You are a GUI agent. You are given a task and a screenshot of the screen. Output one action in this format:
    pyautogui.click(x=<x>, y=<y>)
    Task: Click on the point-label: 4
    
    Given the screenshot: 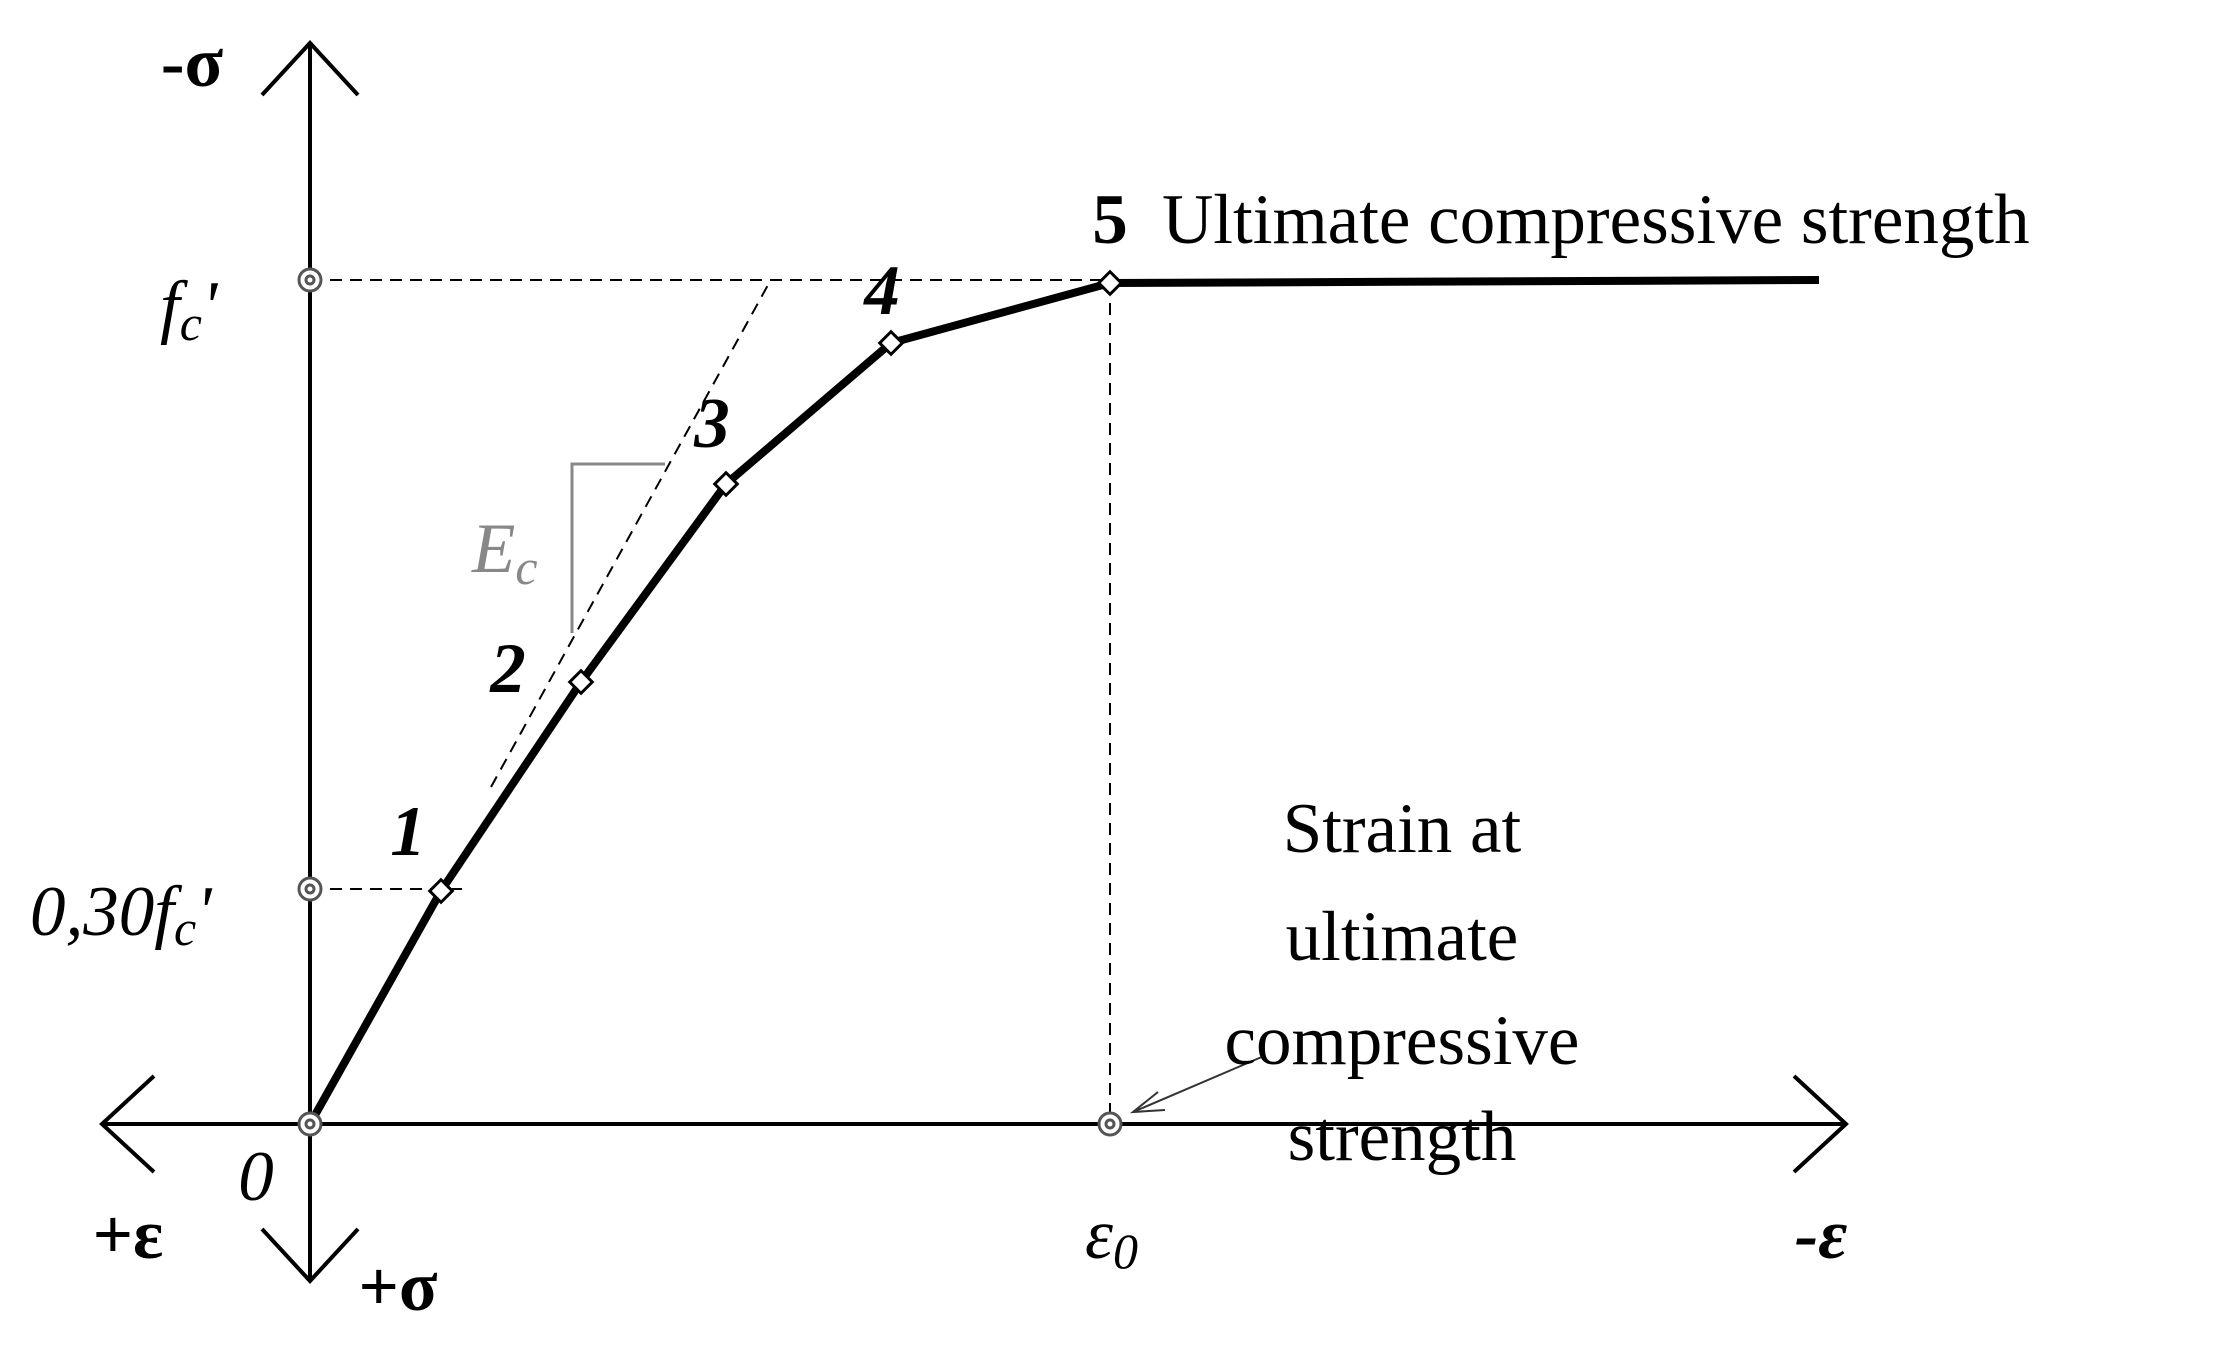 What is the action you would take?
    pyautogui.click(x=881, y=291)
    